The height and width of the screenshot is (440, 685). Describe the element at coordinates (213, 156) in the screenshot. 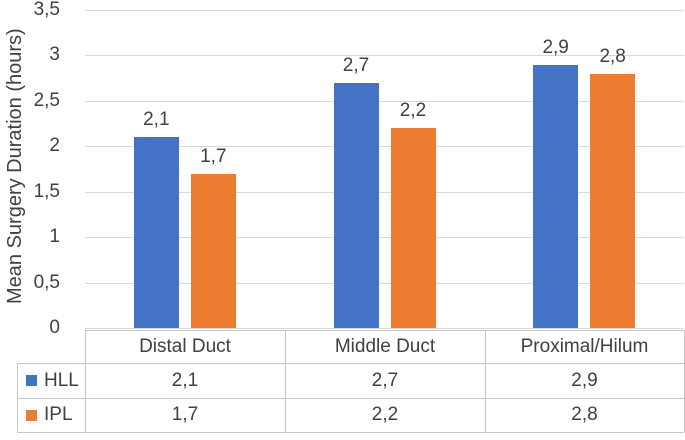

I see `bar-value-label: 1,7` at that location.